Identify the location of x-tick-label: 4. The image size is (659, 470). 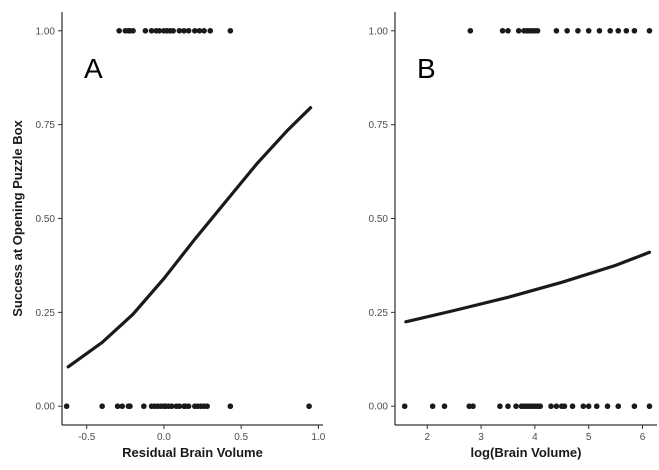
(535, 437).